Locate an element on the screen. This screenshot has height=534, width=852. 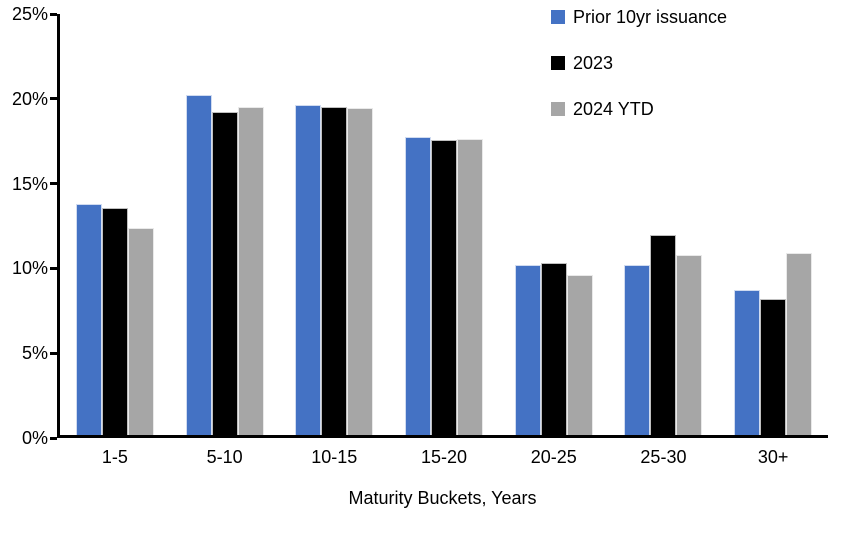
y-tick-label: 20% is located at coordinates (29, 98).